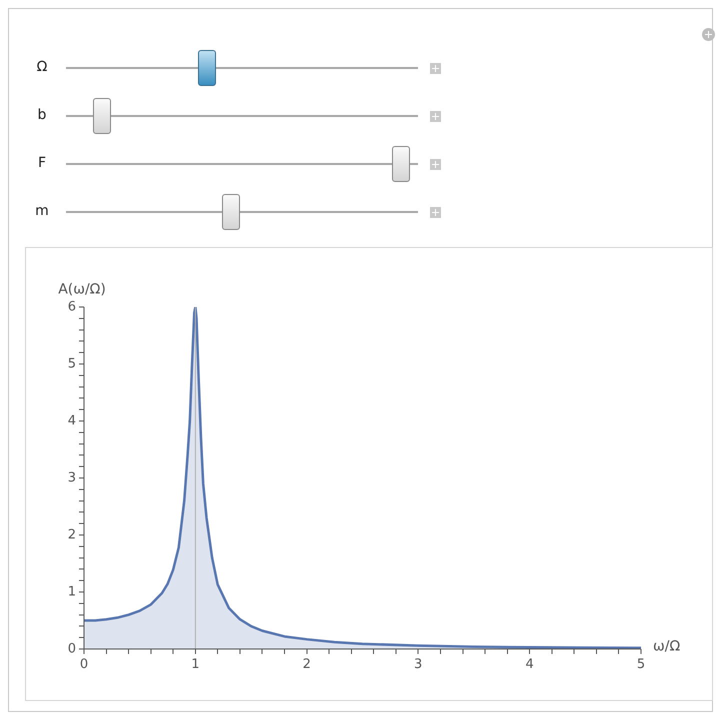 The image size is (720, 717). What do you see at coordinates (72, 478) in the screenshot?
I see `y-tick-label: 3` at bounding box center [72, 478].